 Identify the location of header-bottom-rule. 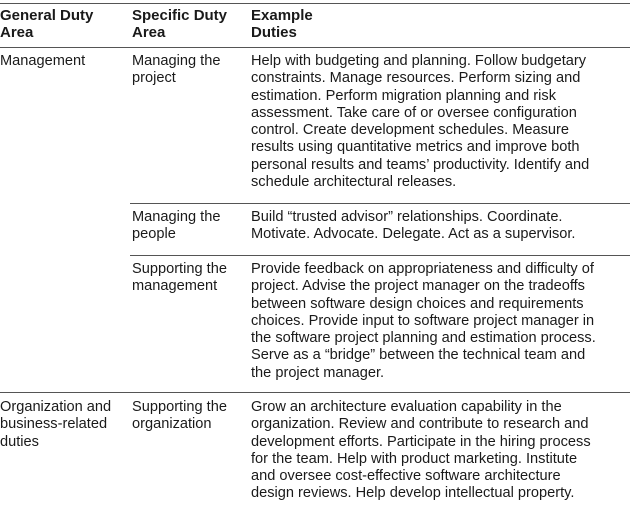
(315, 47).